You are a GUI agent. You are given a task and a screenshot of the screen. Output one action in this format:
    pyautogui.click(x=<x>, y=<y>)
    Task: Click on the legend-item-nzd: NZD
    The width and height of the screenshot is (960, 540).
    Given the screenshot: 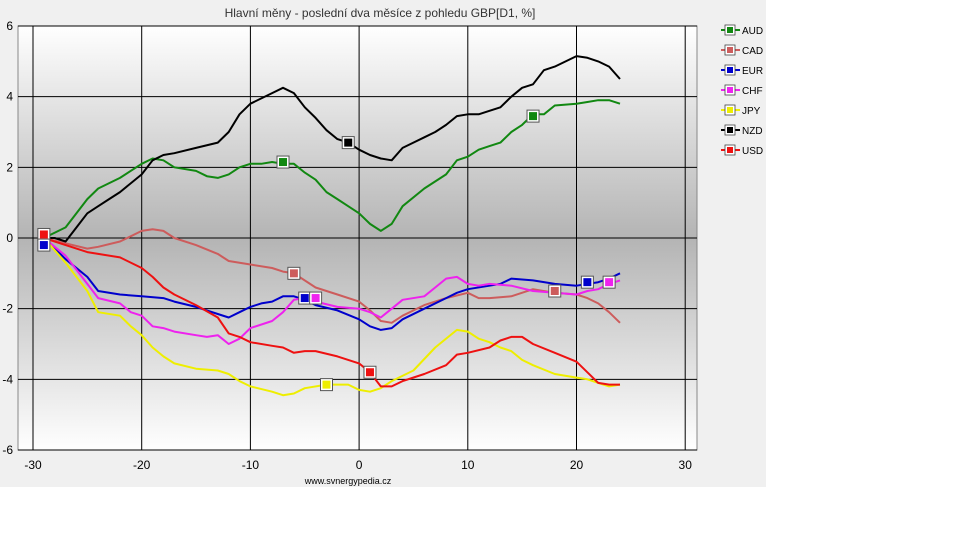 What is the action you would take?
    pyautogui.click(x=742, y=130)
    